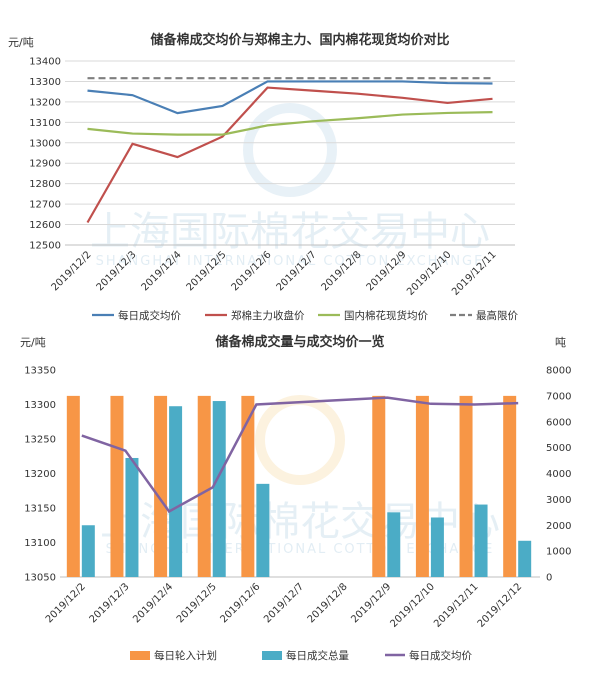 The image size is (605, 675). Describe the element at coordinates (66, 603) in the screenshot. I see `x-tick-label: 2019/12/2` at that location.